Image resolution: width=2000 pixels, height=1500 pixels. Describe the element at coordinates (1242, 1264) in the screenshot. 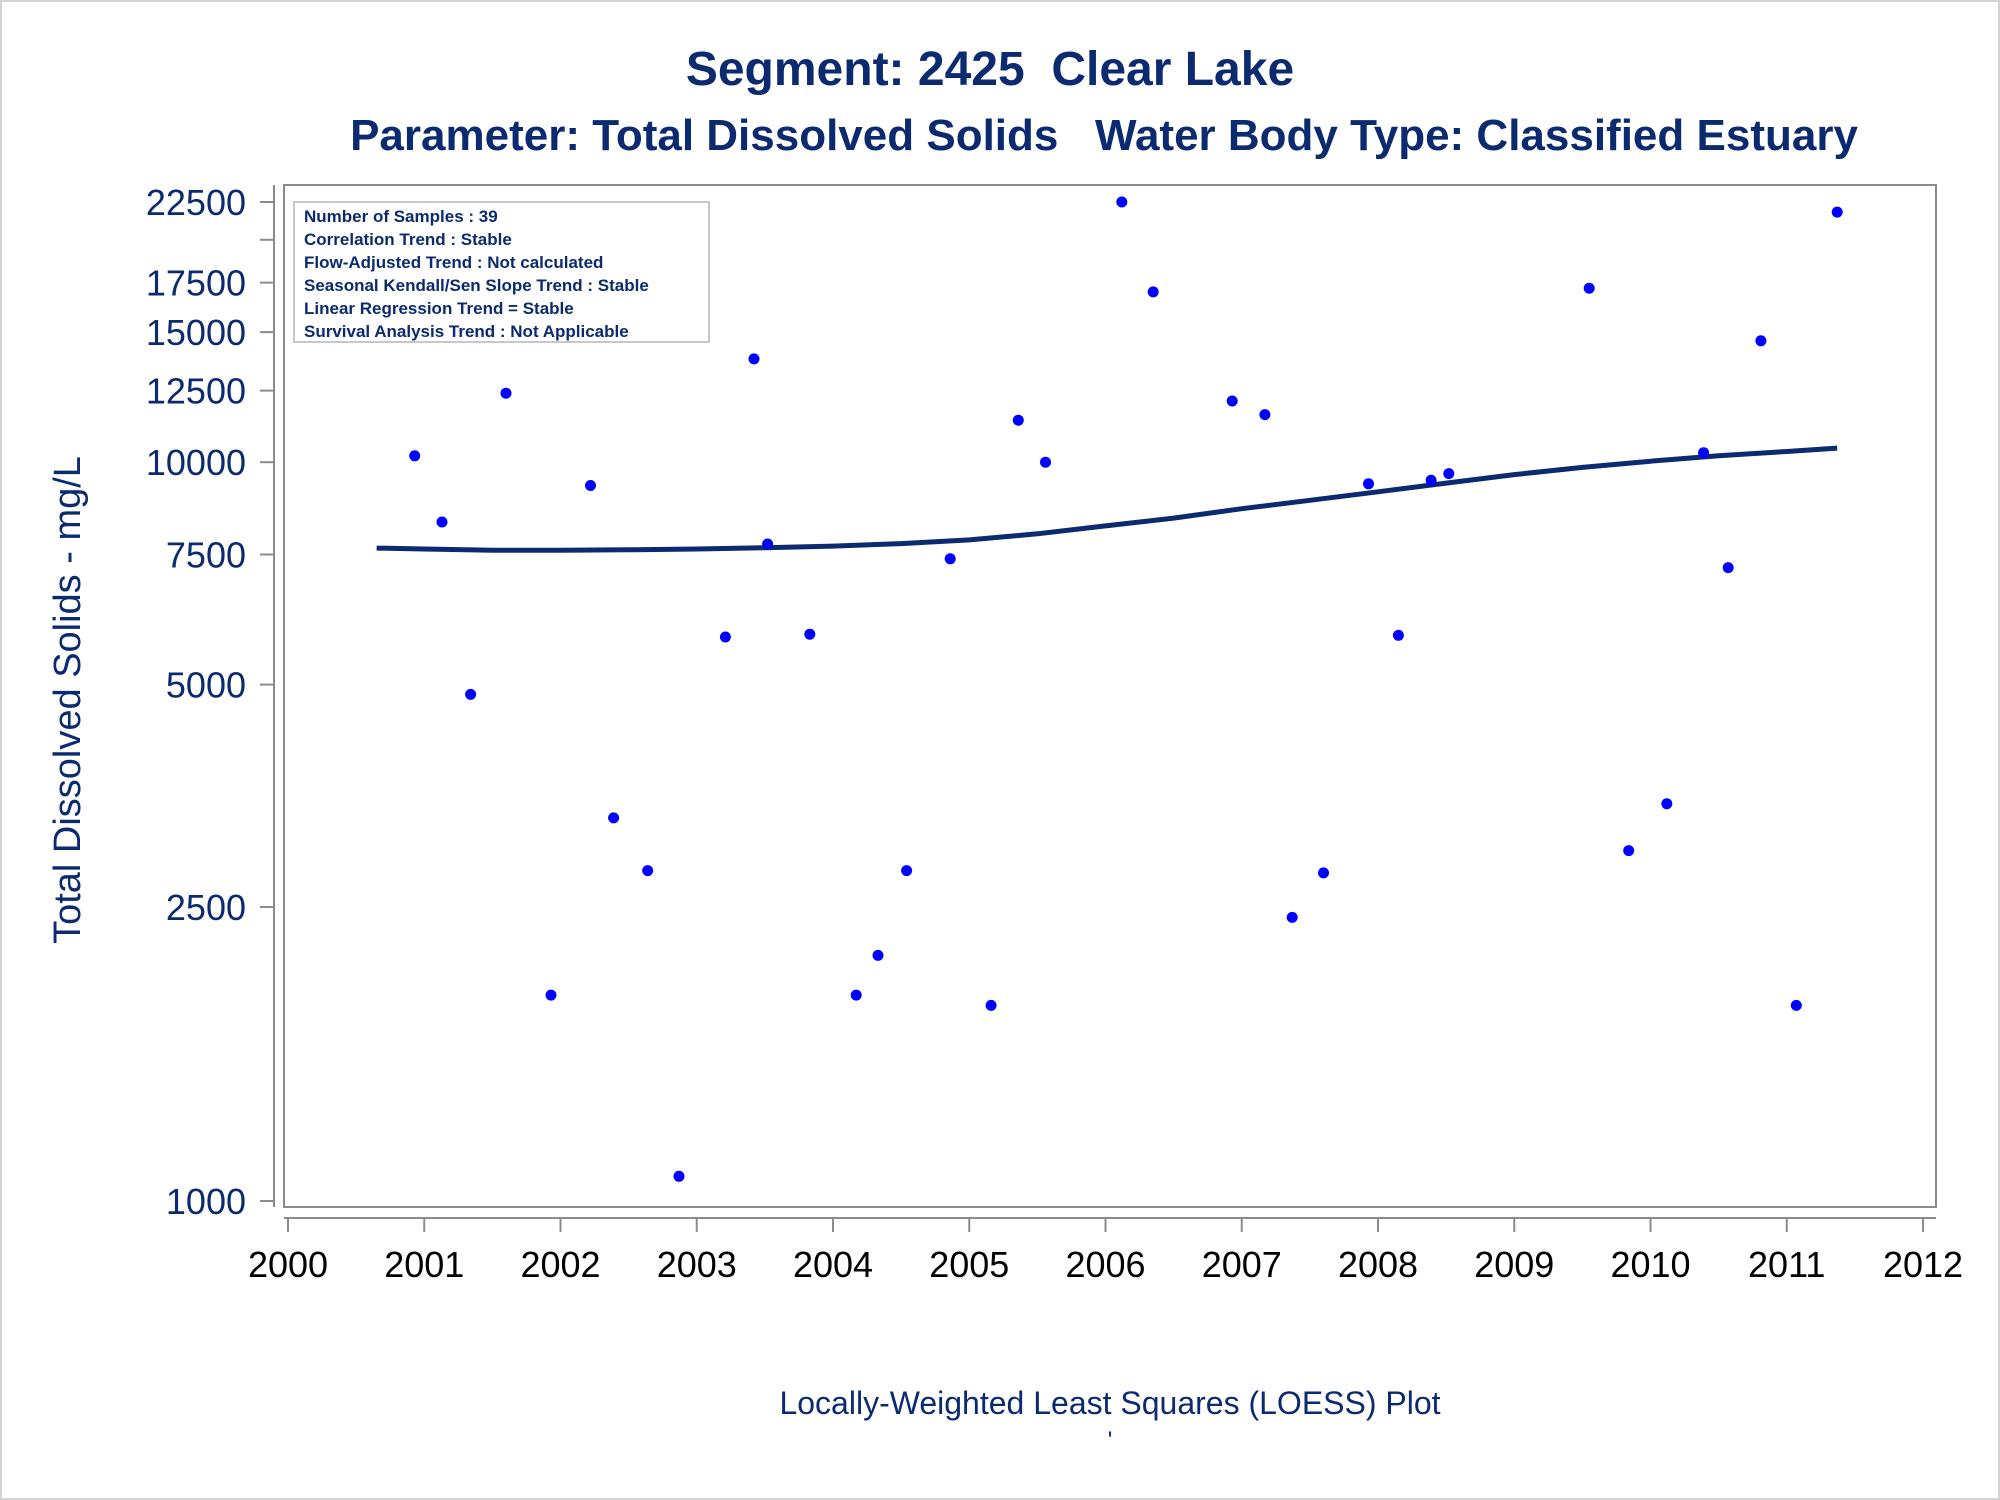

I see `x-tick-label: 2007` at that location.